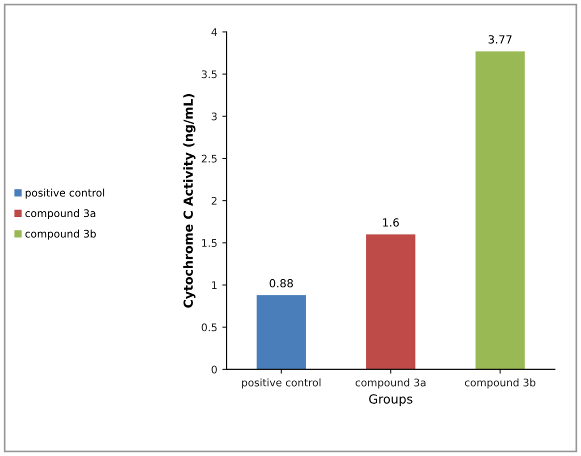 The width and height of the screenshot is (581, 456). I want to click on y-tick-label: 1.5, so click(209, 243).